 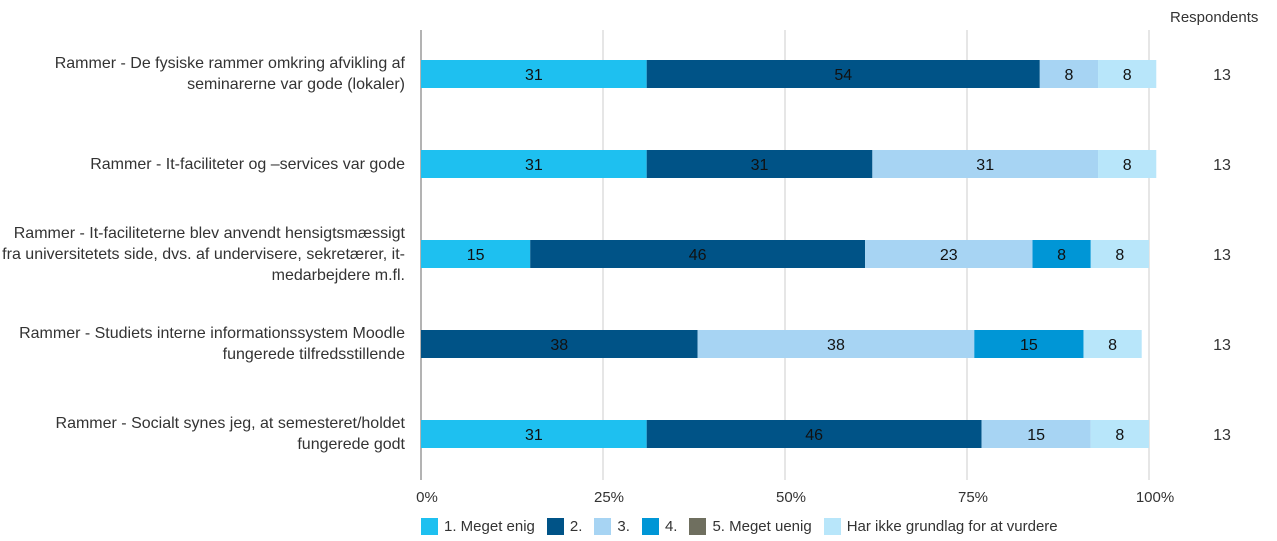 I want to click on legend-item: 1. Meget enig, so click(x=478, y=526).